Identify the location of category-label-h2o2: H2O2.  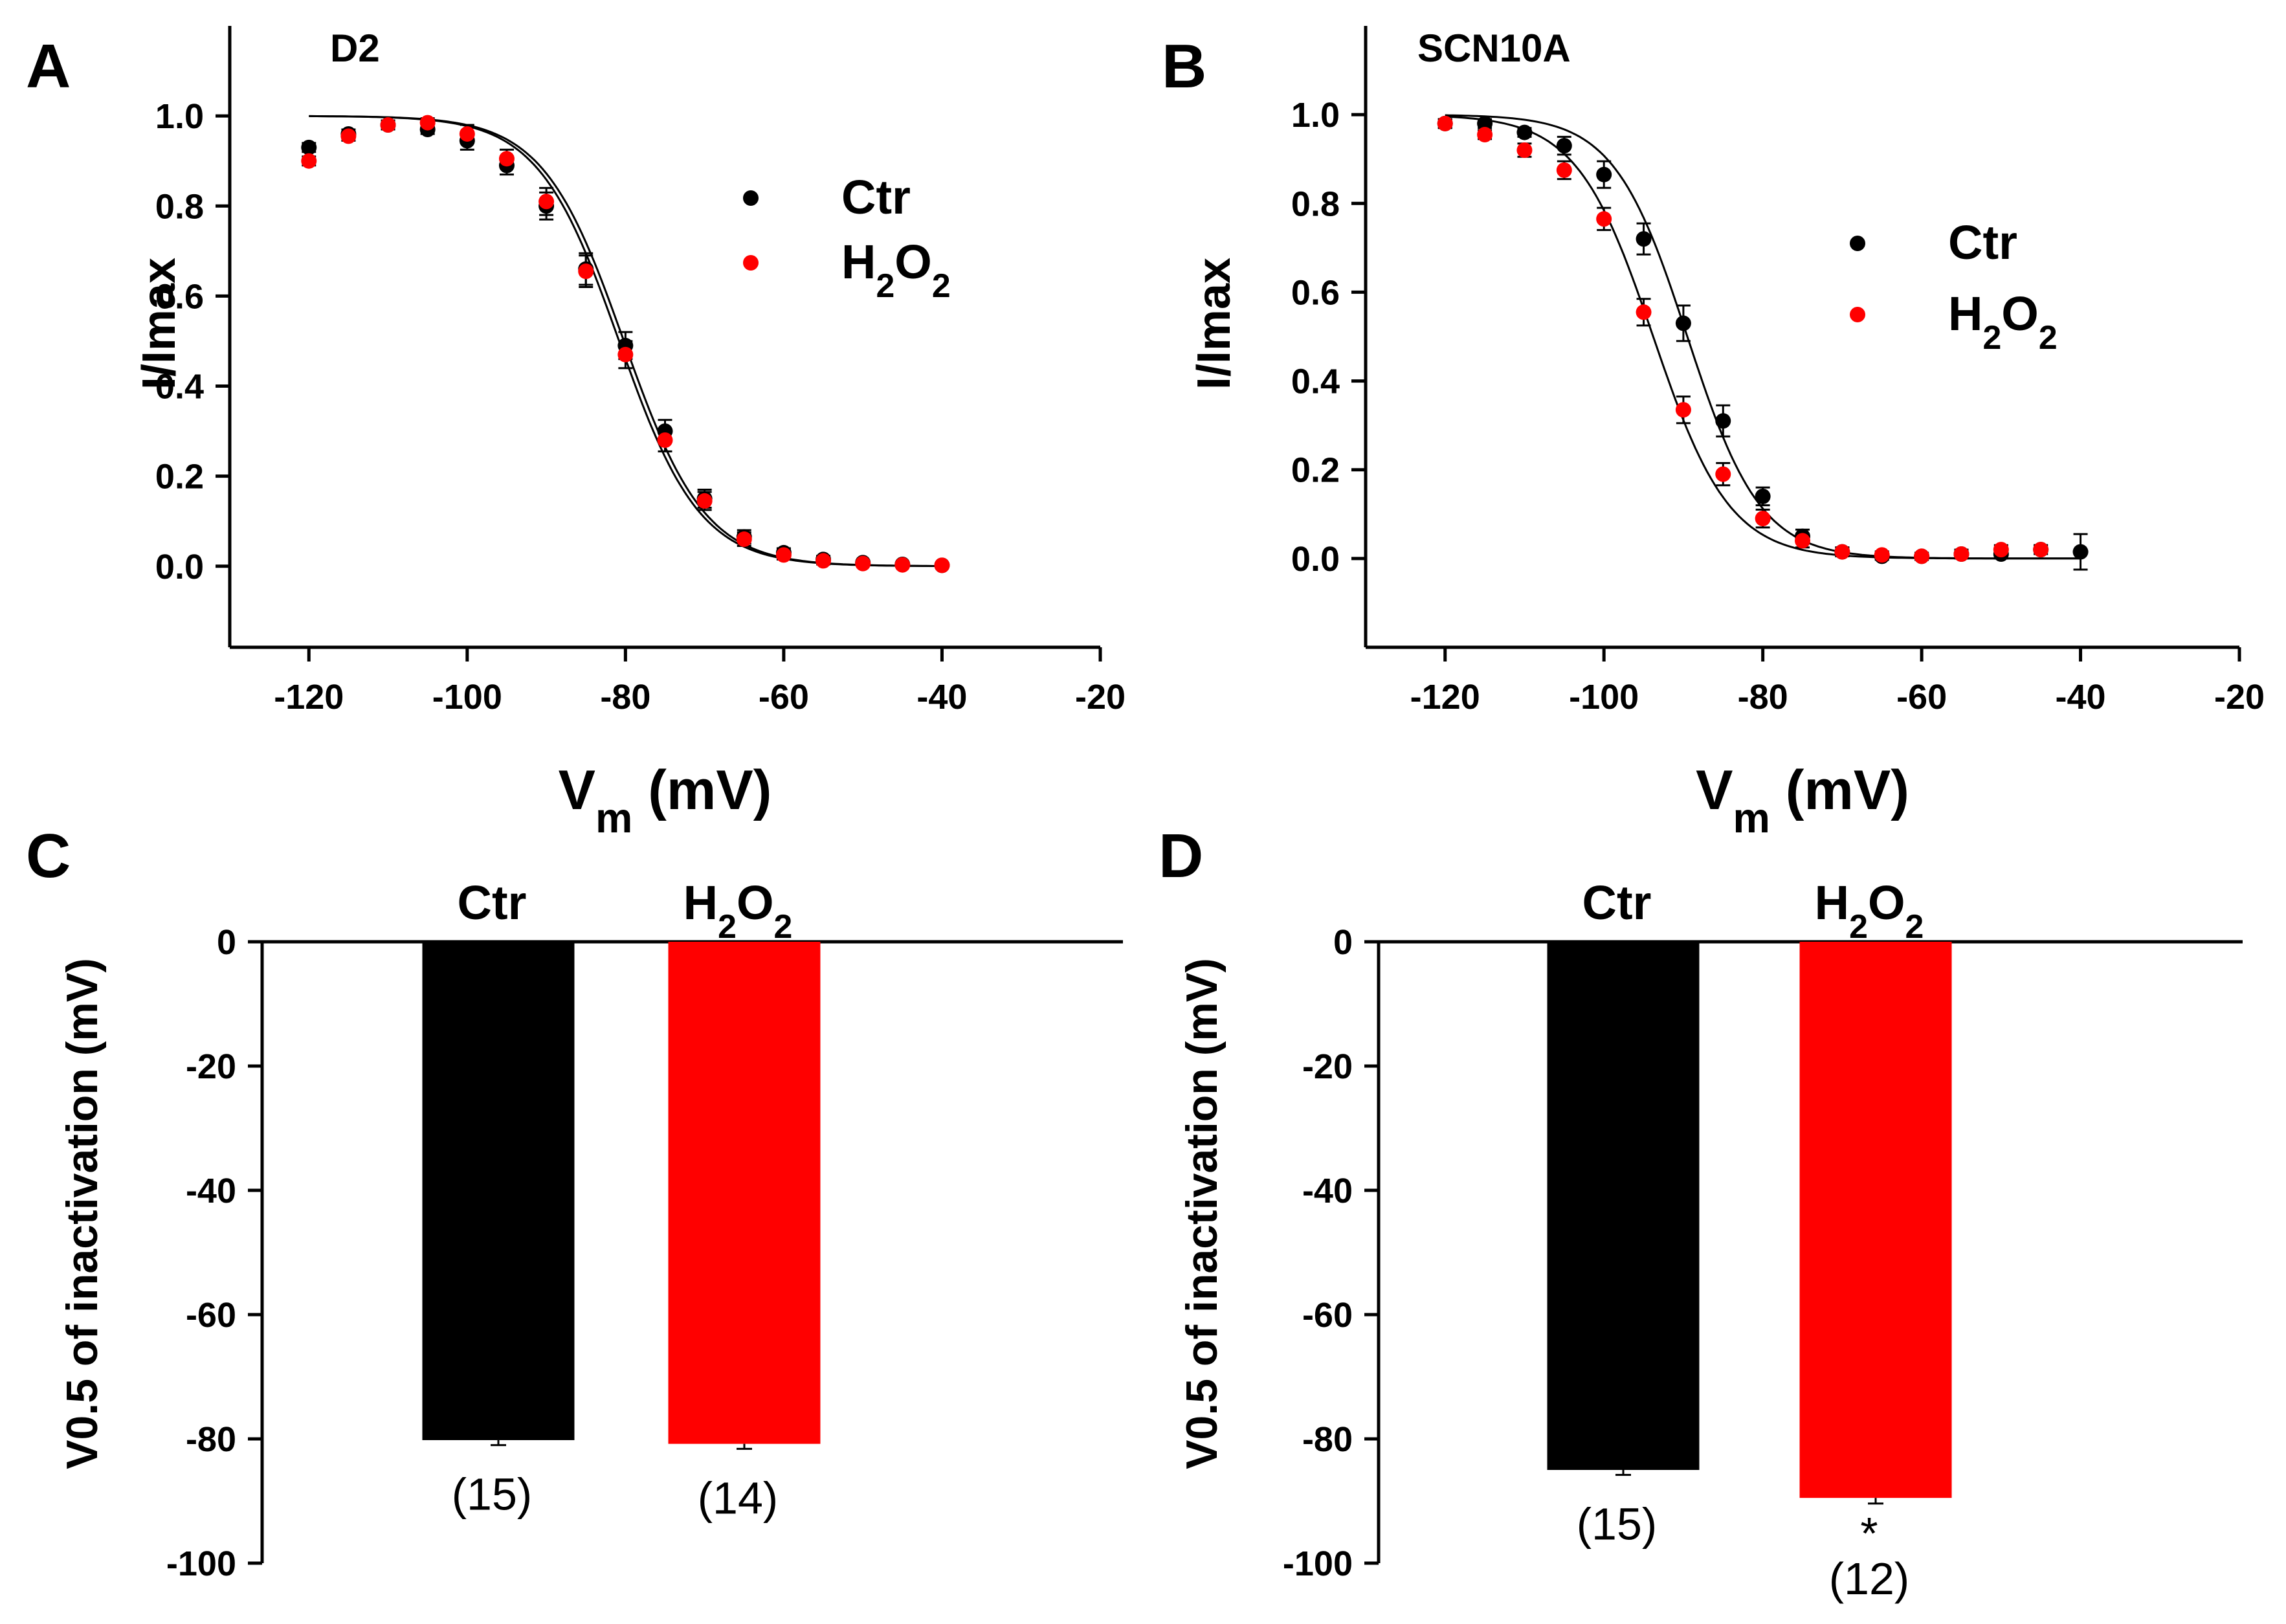
(738, 911).